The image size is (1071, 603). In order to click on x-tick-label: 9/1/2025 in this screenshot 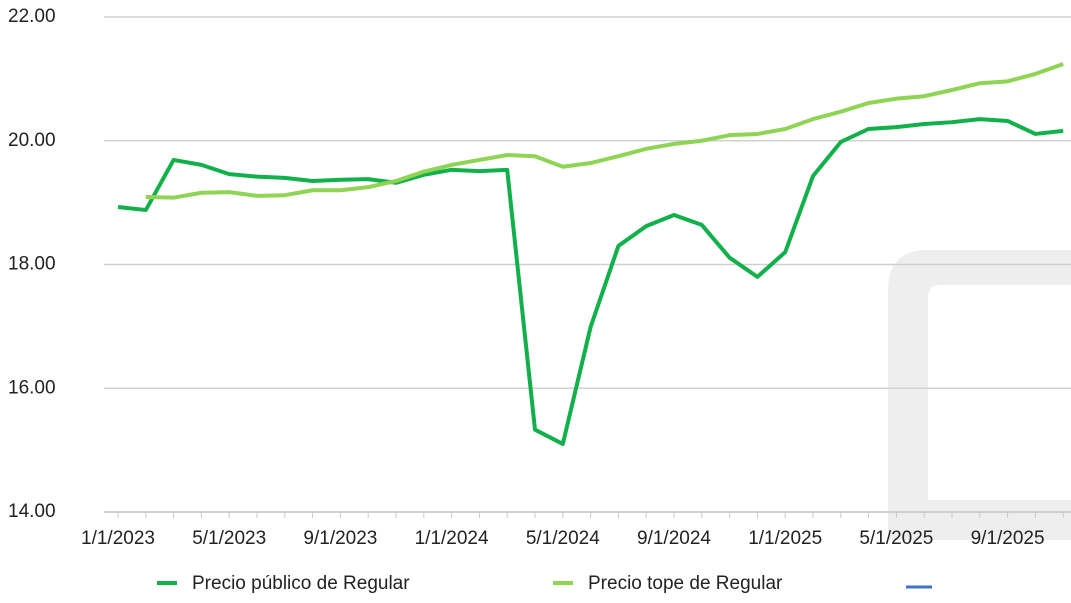, I will do `click(1008, 538)`.